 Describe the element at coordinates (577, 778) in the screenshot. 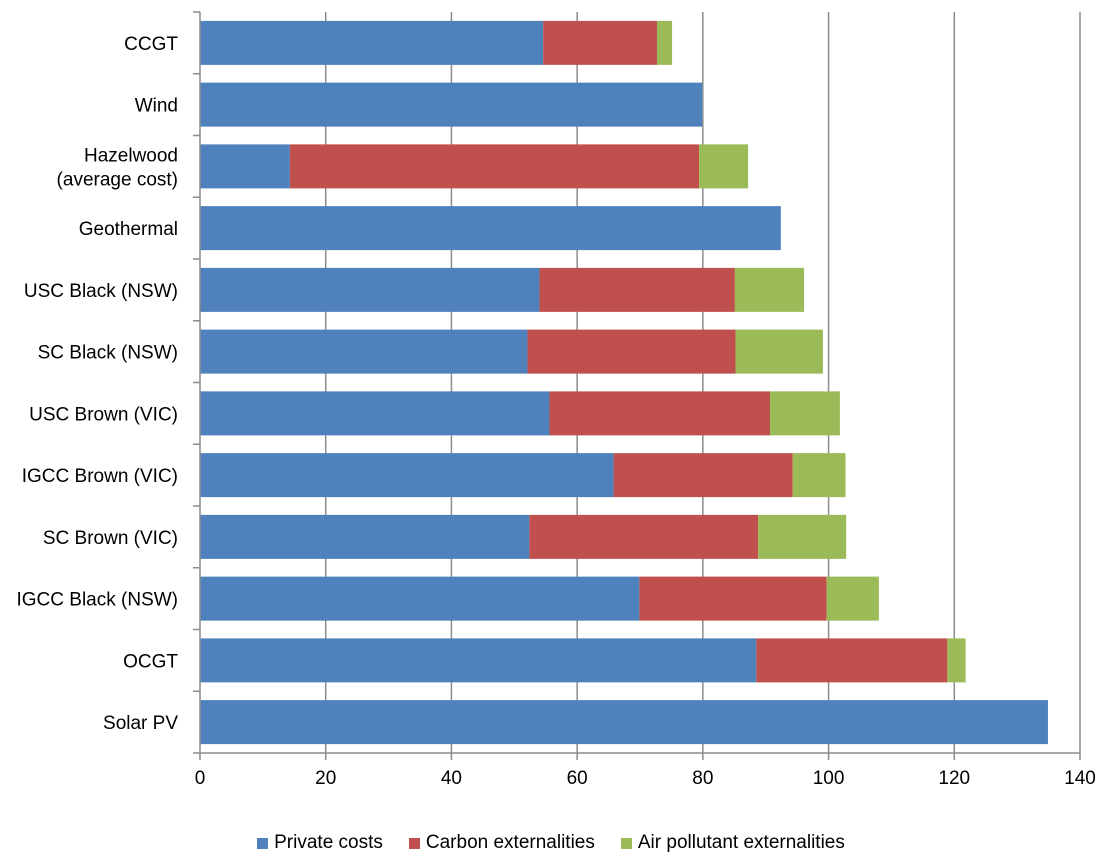

I see `x-tick-label: 60` at that location.